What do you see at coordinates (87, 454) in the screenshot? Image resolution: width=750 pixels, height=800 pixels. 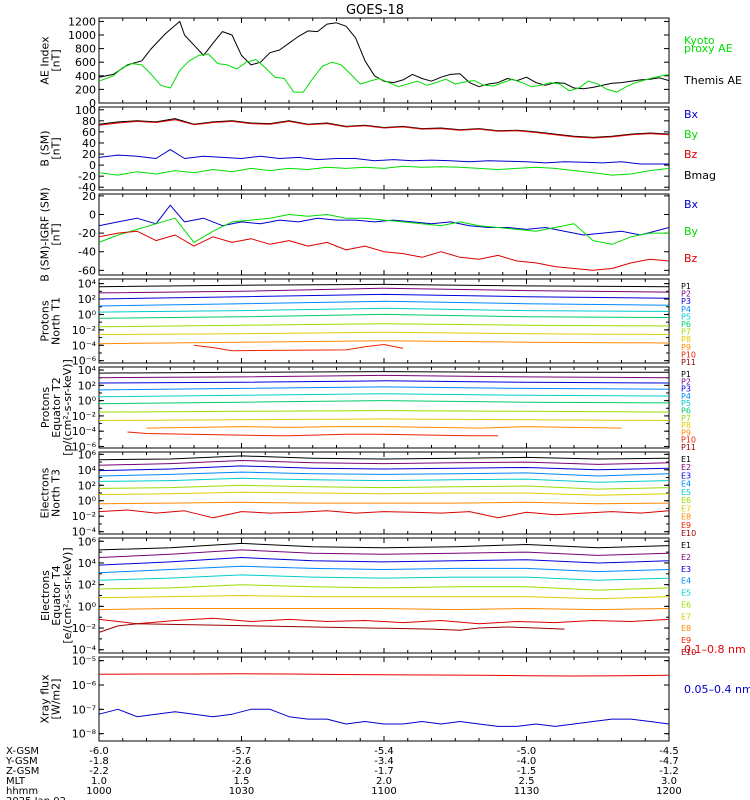 I see `y-tick-label: 10⁶` at bounding box center [87, 454].